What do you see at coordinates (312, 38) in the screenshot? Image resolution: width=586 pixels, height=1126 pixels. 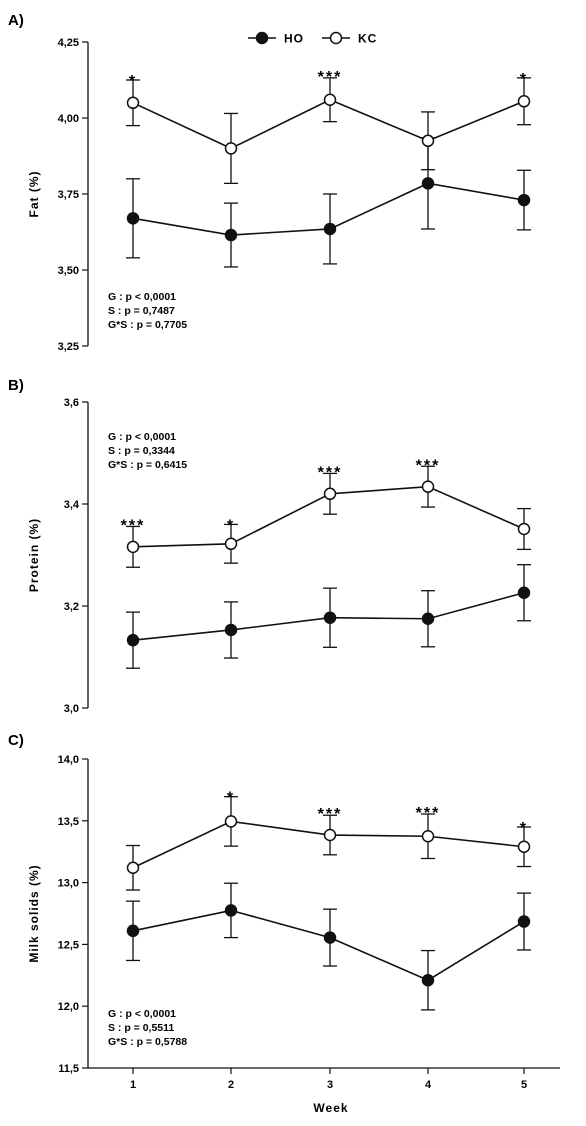 I see `legend: HO KC` at bounding box center [312, 38].